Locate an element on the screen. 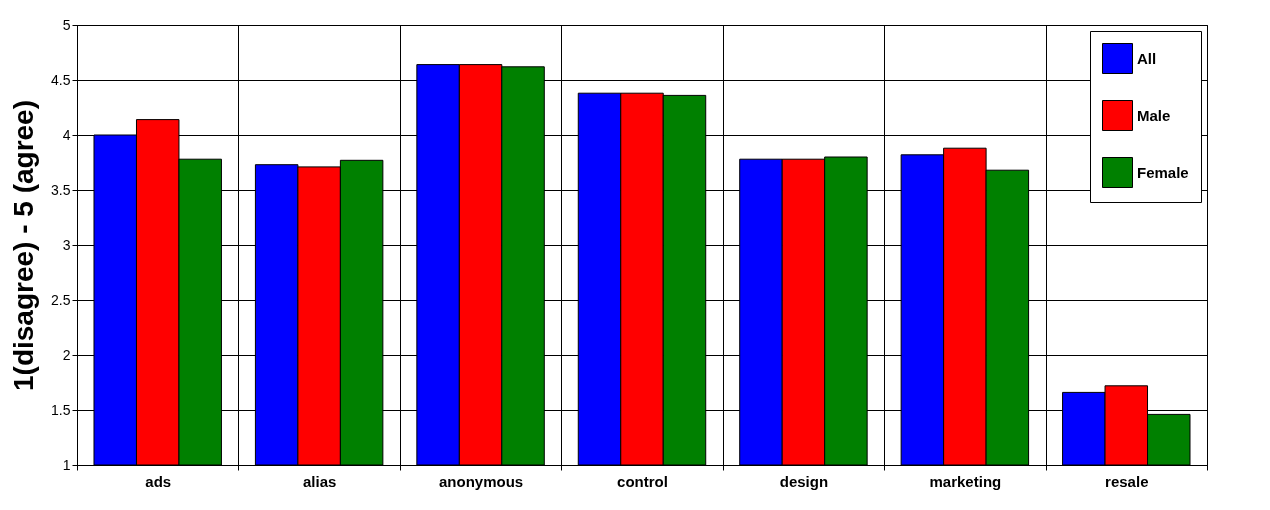 The height and width of the screenshot is (510, 1270). y-tick-label: 1 is located at coordinates (66, 464).